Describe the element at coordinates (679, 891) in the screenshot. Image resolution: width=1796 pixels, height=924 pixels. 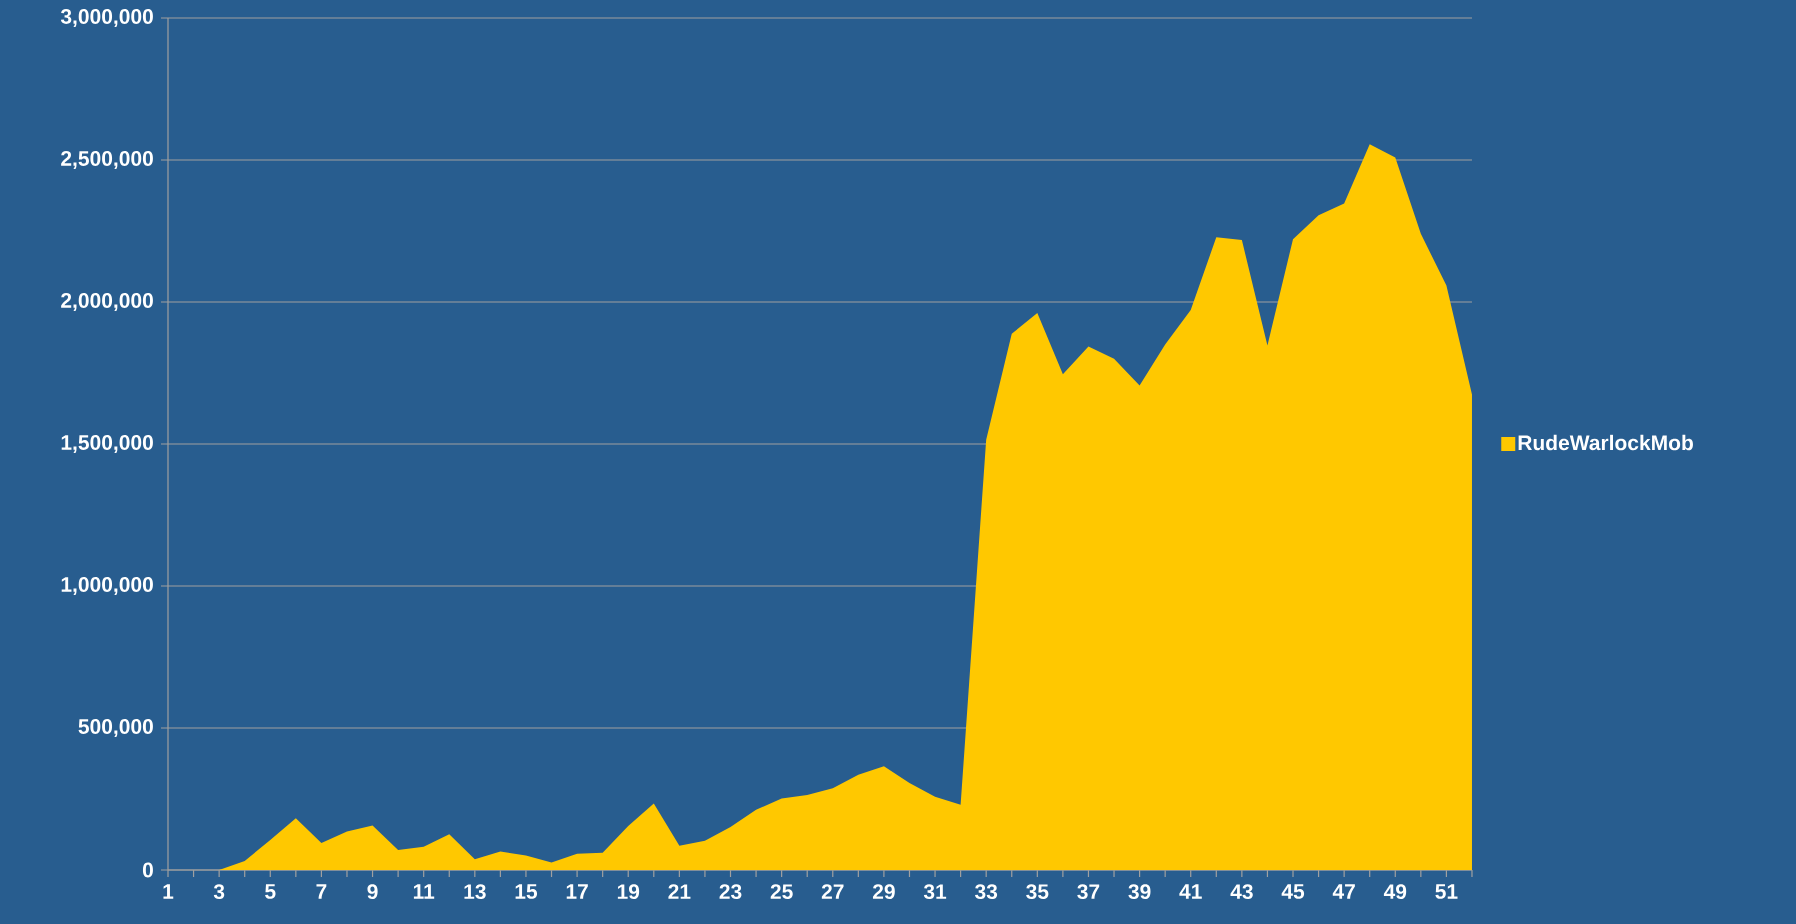
I see `x-tick-label: 21` at that location.